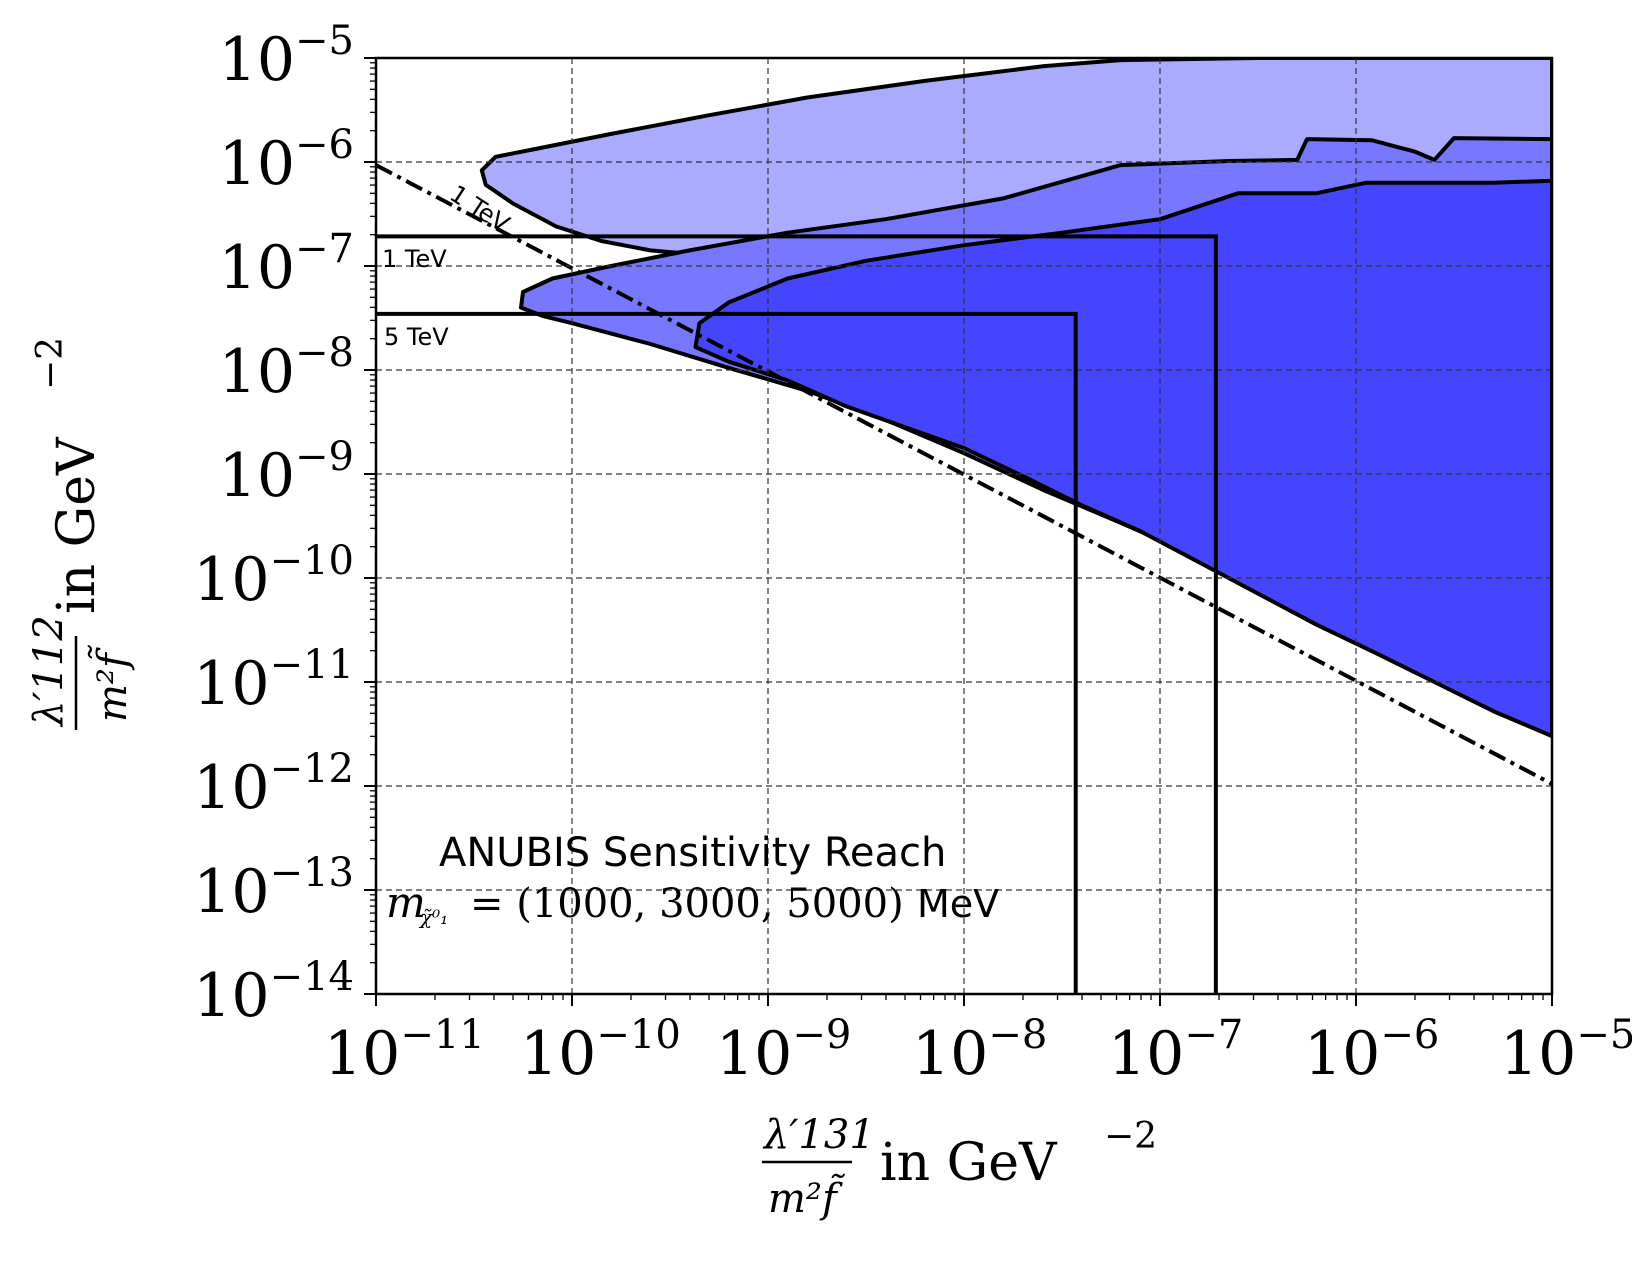 The height and width of the screenshot is (1268, 1632). What do you see at coordinates (50, 363) in the screenshot?
I see `y-title-exponent: −2` at bounding box center [50, 363].